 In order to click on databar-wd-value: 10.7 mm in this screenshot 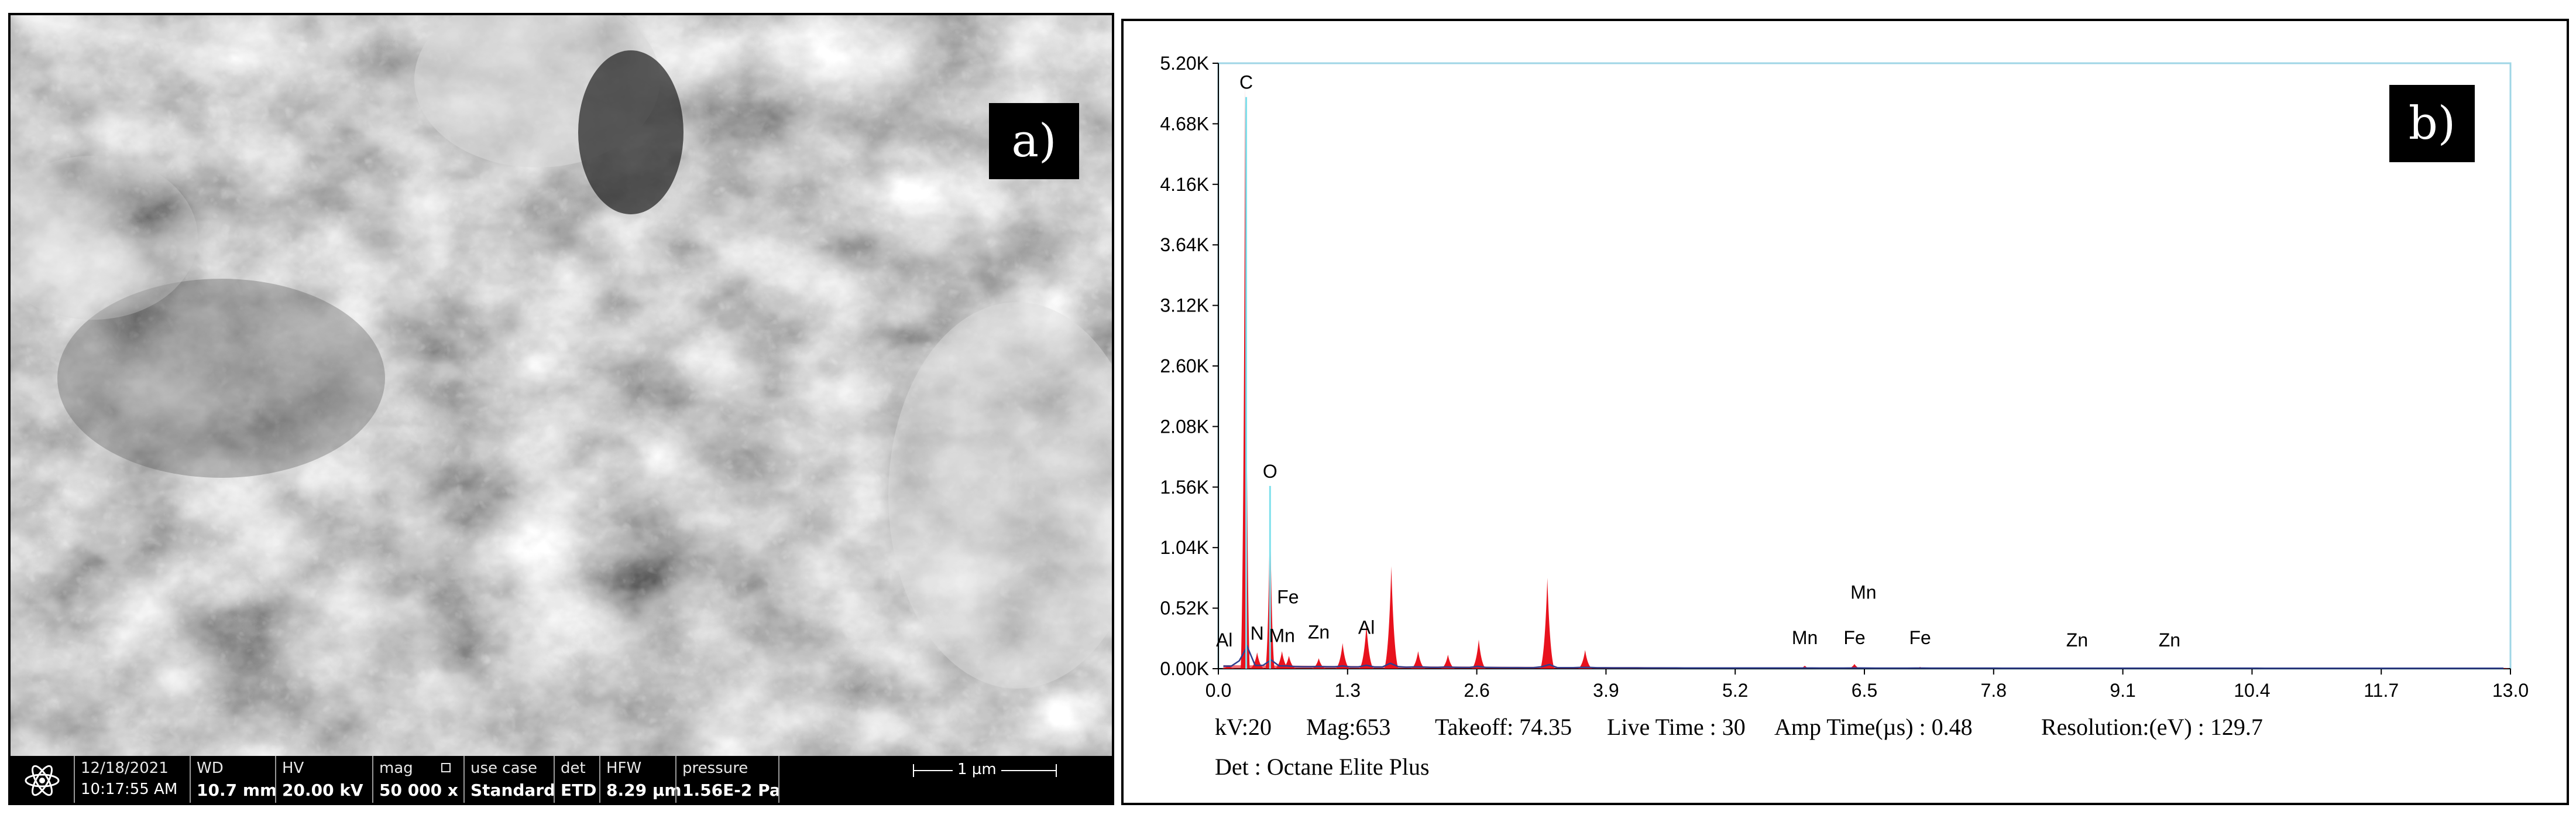, I will do `click(237, 790)`.